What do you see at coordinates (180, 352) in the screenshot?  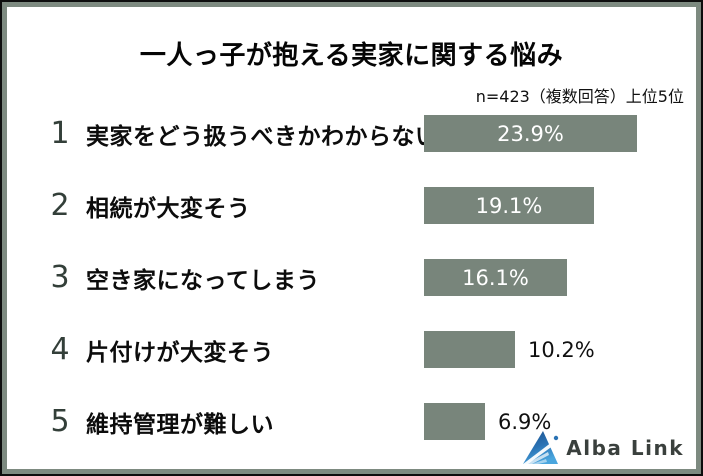 I see `category-label: 片付けが大変そう` at bounding box center [180, 352].